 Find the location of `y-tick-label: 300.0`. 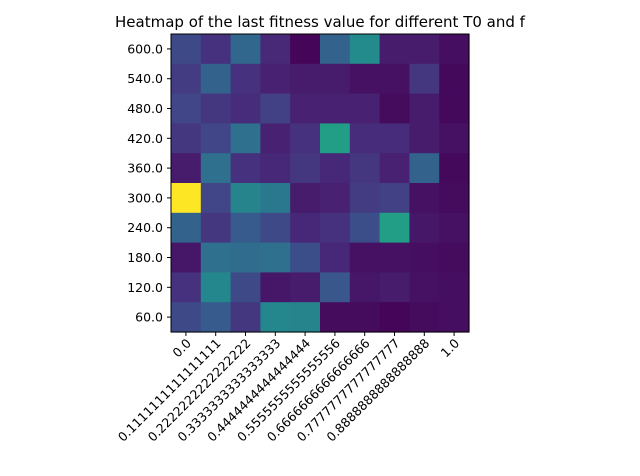

y-tick-label: 300.0 is located at coordinates (145, 197).